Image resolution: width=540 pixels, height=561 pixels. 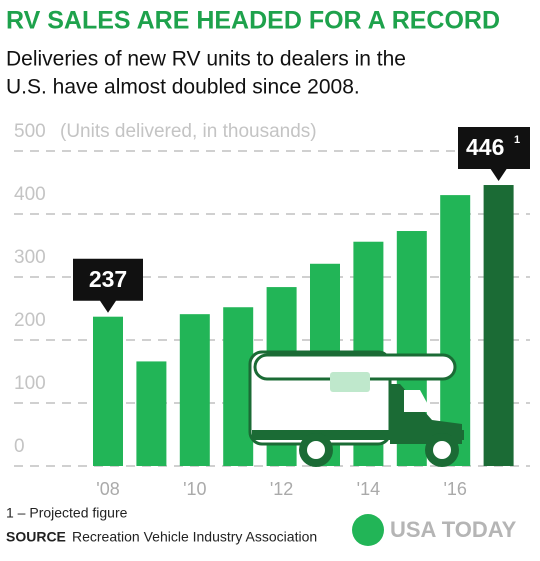 I want to click on value-label: 446, so click(x=485, y=147).